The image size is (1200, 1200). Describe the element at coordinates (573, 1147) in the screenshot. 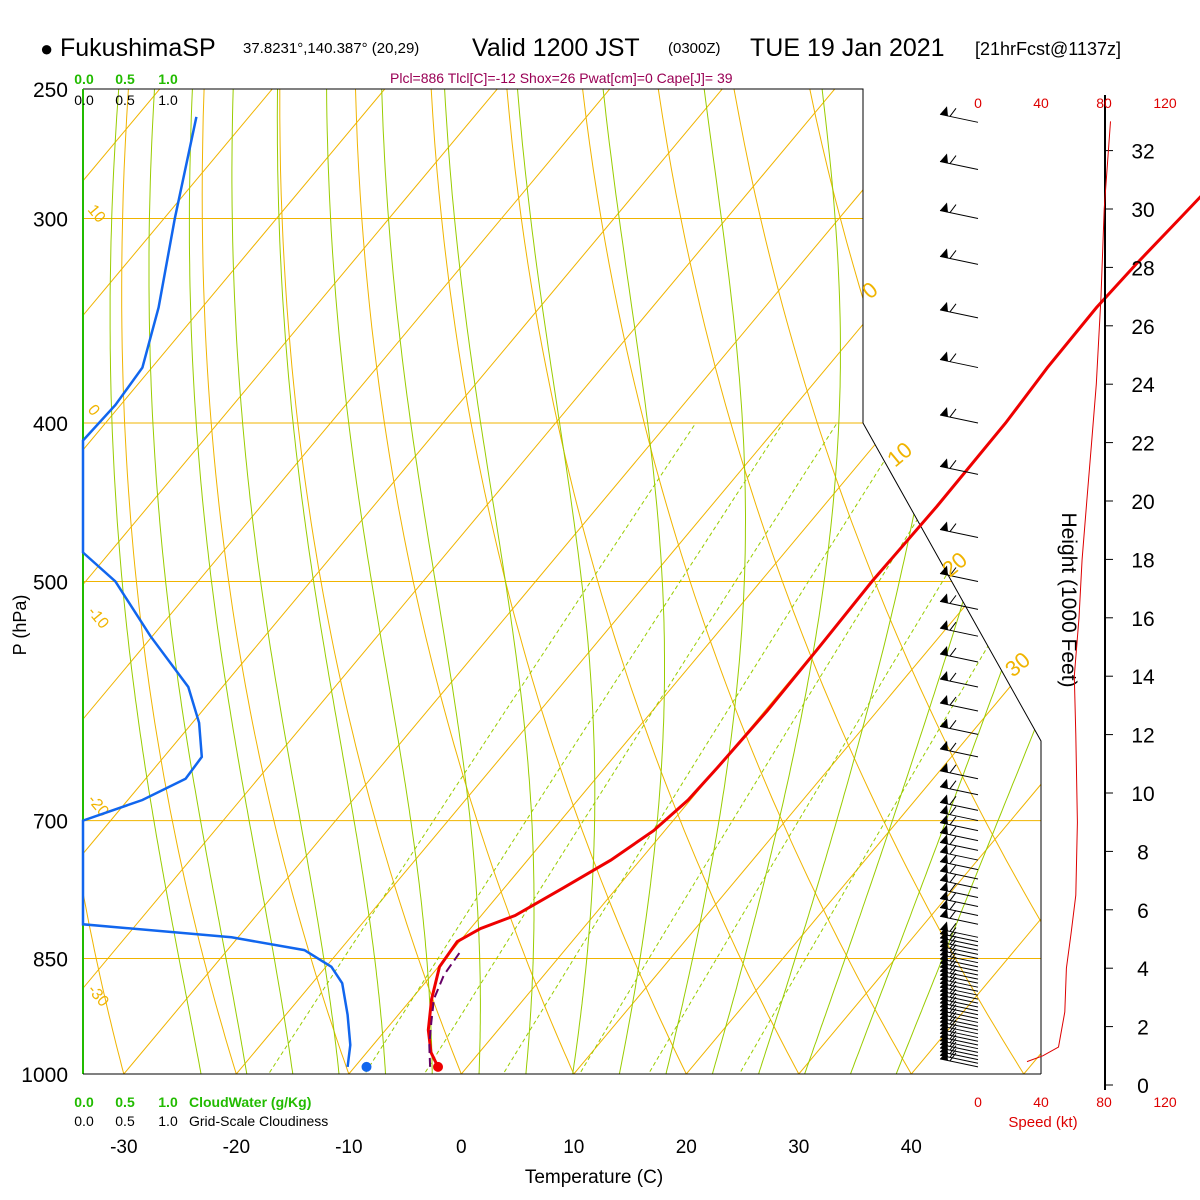

I see `temperature-tick-label: 10` at that location.